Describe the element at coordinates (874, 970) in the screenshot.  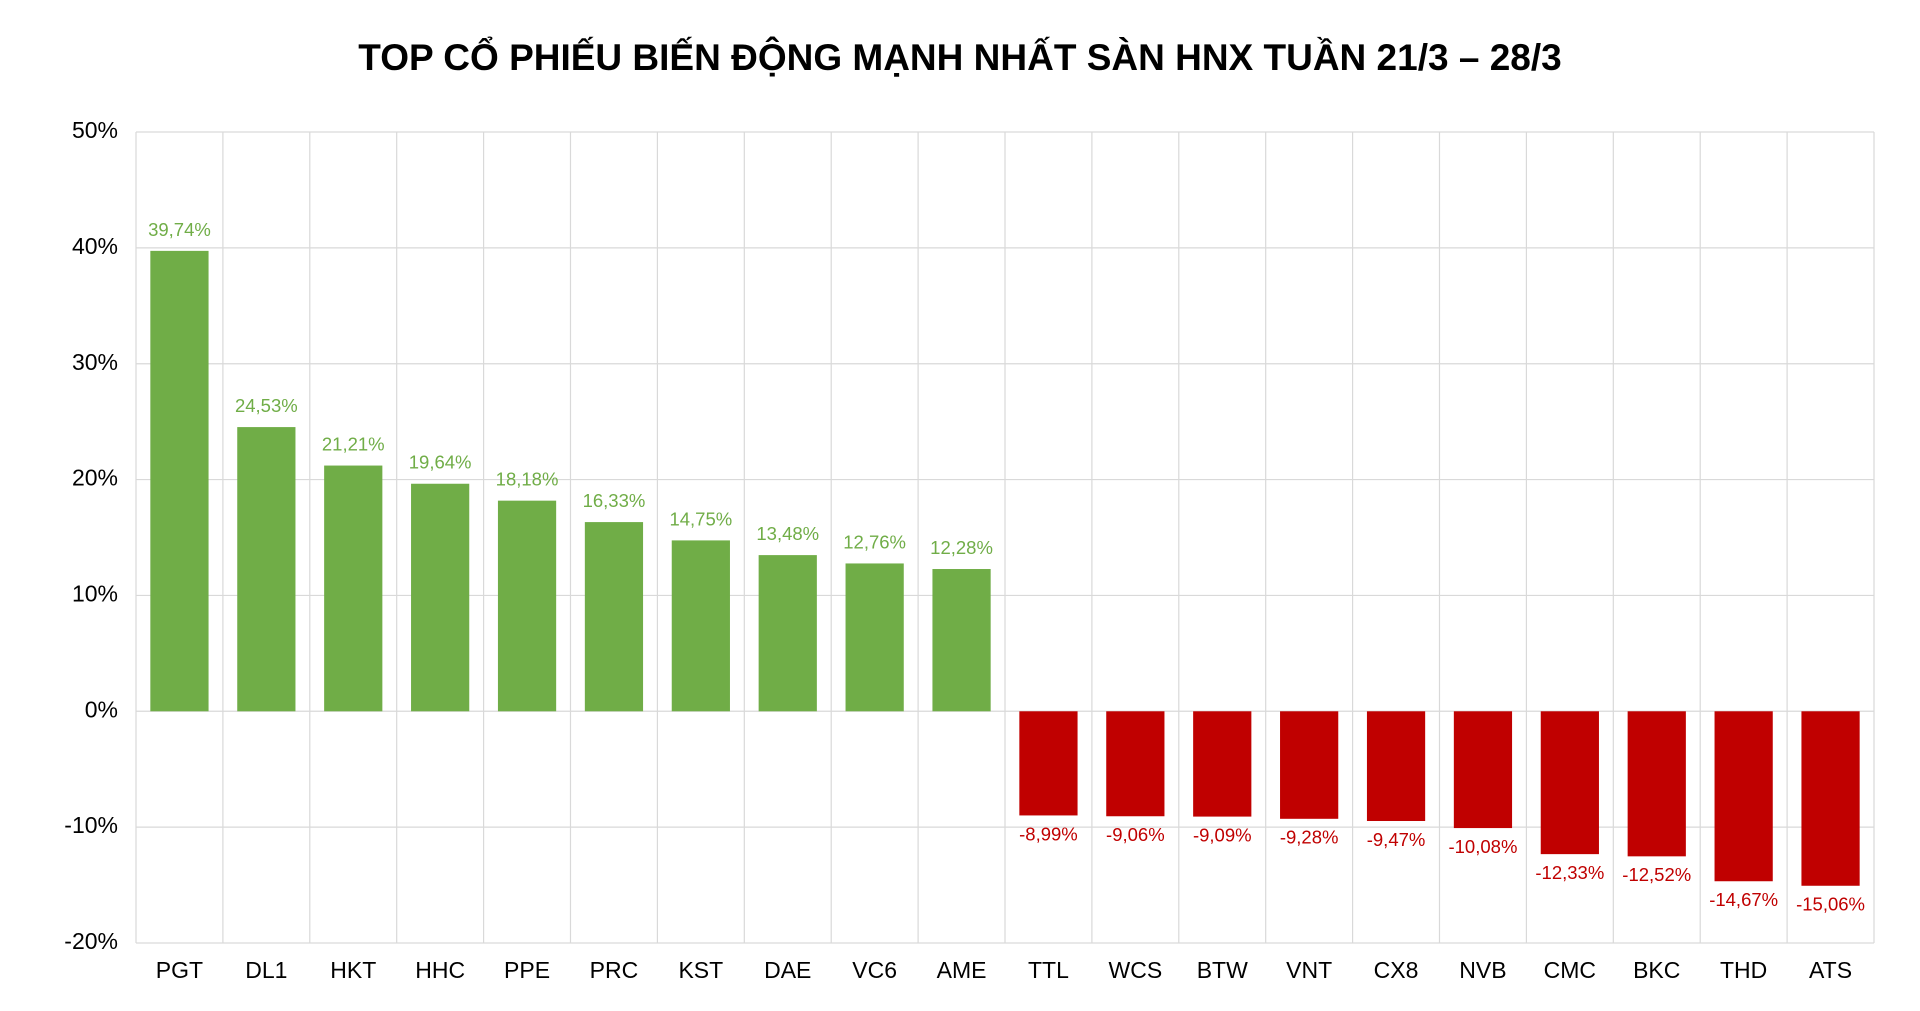
I see `x-tick-label: VC6` at that location.